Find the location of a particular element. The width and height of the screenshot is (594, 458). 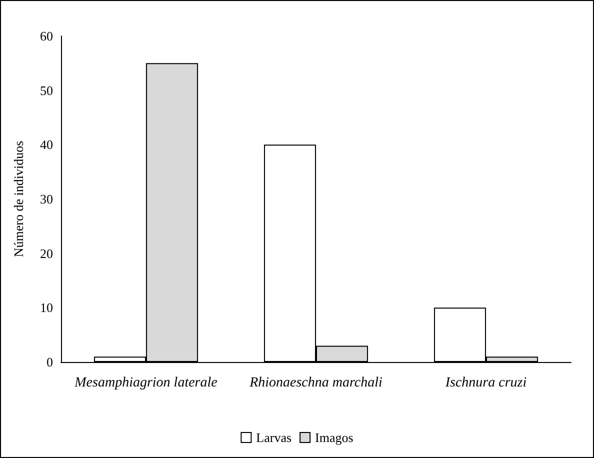

y-tick-label: 10 is located at coordinates (46, 308).